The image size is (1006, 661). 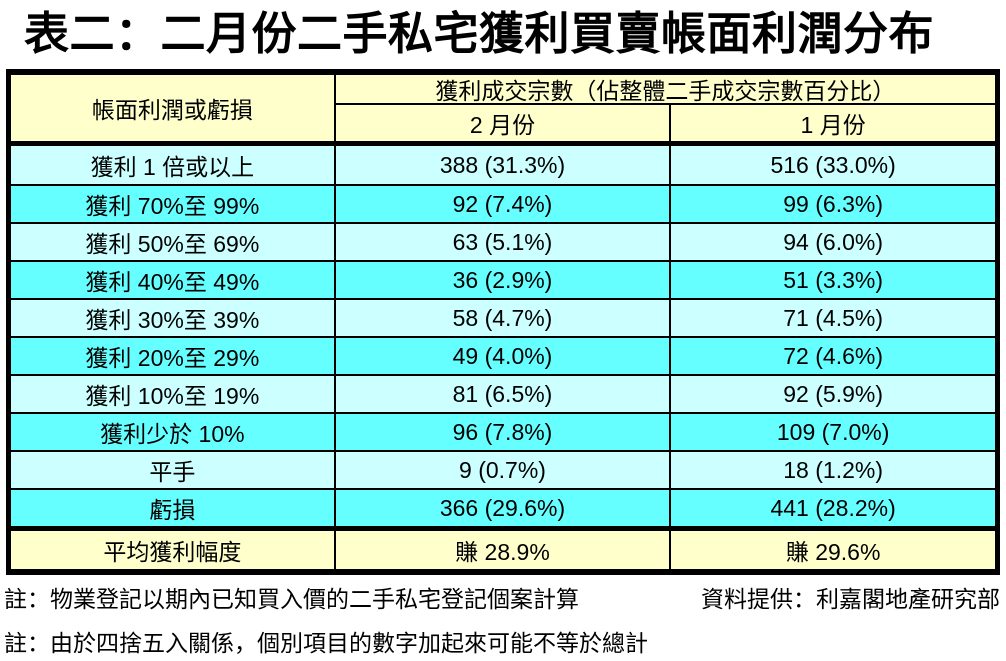 I want to click on row-label: 獲利 1 倍或以上, so click(x=173, y=165).